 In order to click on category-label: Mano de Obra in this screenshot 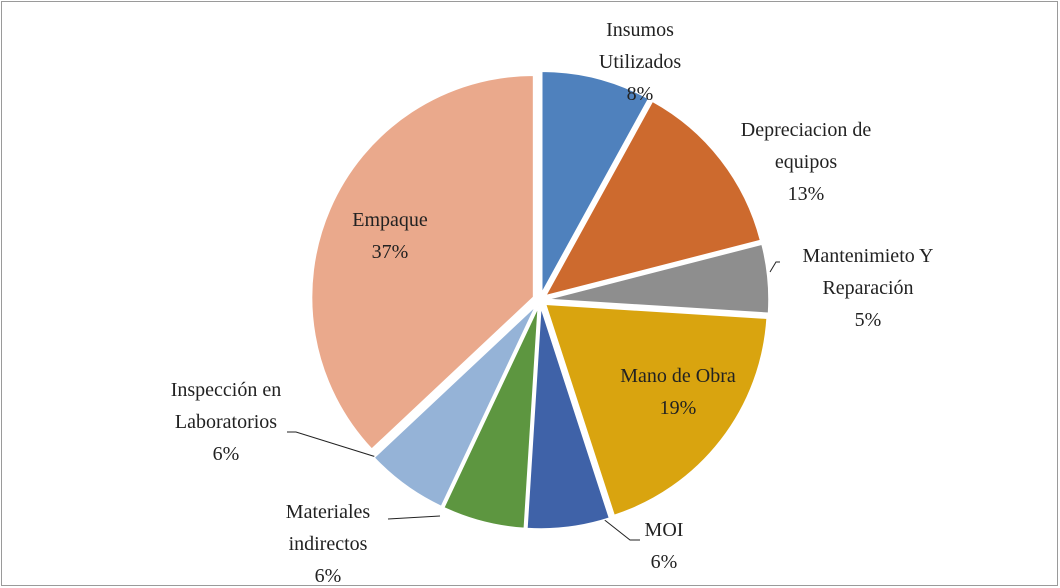, I will do `click(678, 376)`.